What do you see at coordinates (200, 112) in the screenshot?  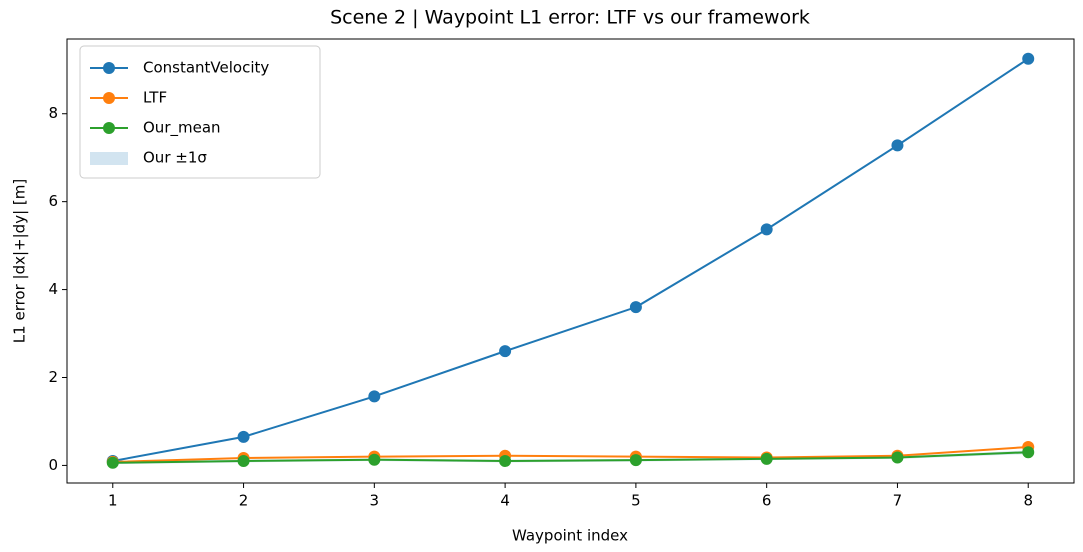 I see `legend-box` at bounding box center [200, 112].